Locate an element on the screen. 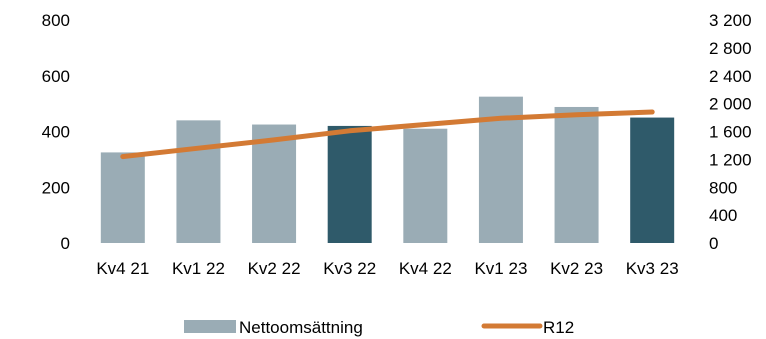 This screenshot has height=339, width=766. left-tick-label: 600 is located at coordinates (56, 76).